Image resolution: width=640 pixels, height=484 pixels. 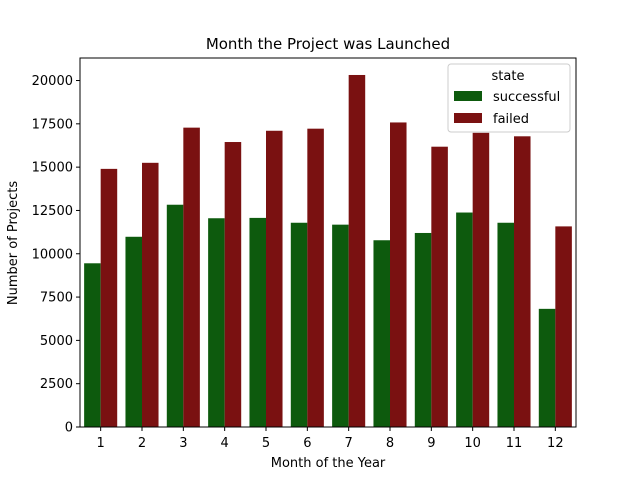 What do you see at coordinates (328, 44) in the screenshot?
I see `chart-title: Month the Project was Launched` at bounding box center [328, 44].